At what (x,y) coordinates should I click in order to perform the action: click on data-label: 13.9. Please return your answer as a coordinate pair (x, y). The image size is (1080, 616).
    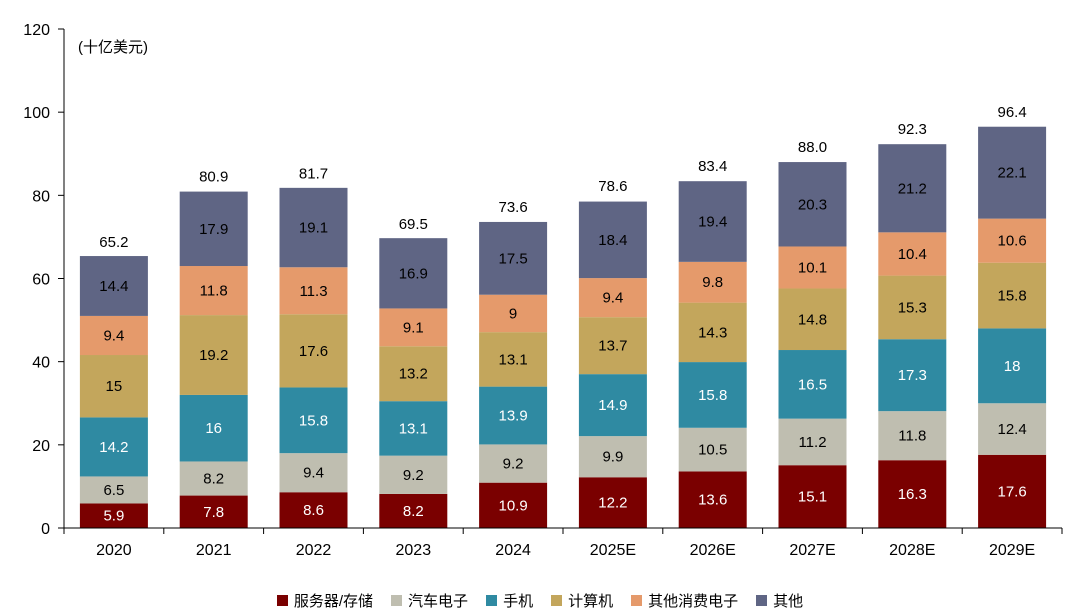
    Looking at the image, I should click on (512, 416).